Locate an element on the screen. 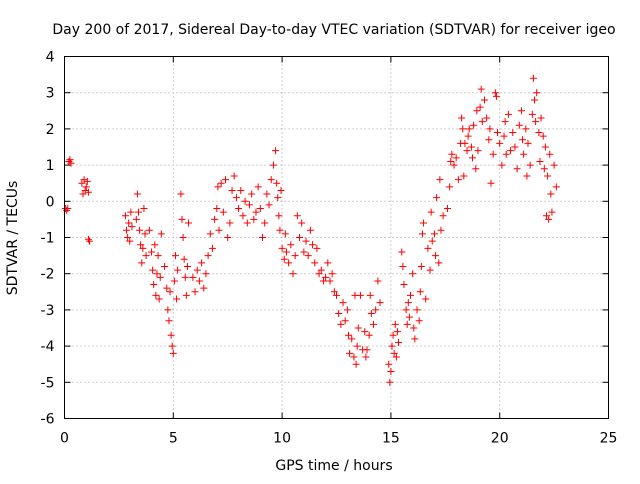  y-tick-label: -2 is located at coordinates (48, 275).